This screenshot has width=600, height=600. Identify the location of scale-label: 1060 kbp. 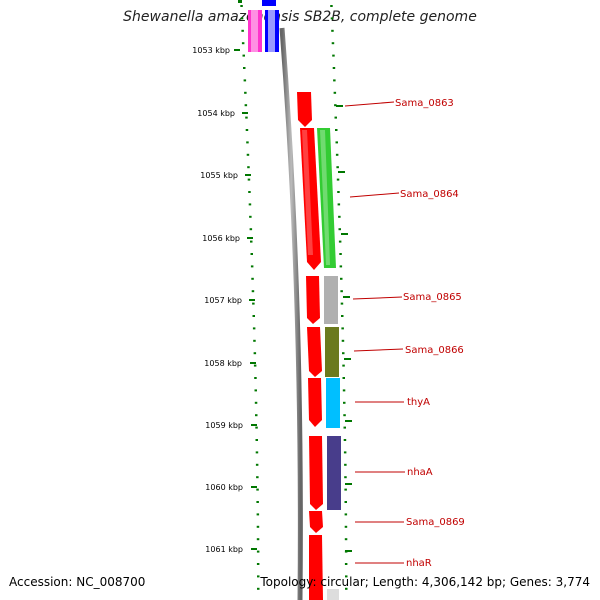
(224, 487).